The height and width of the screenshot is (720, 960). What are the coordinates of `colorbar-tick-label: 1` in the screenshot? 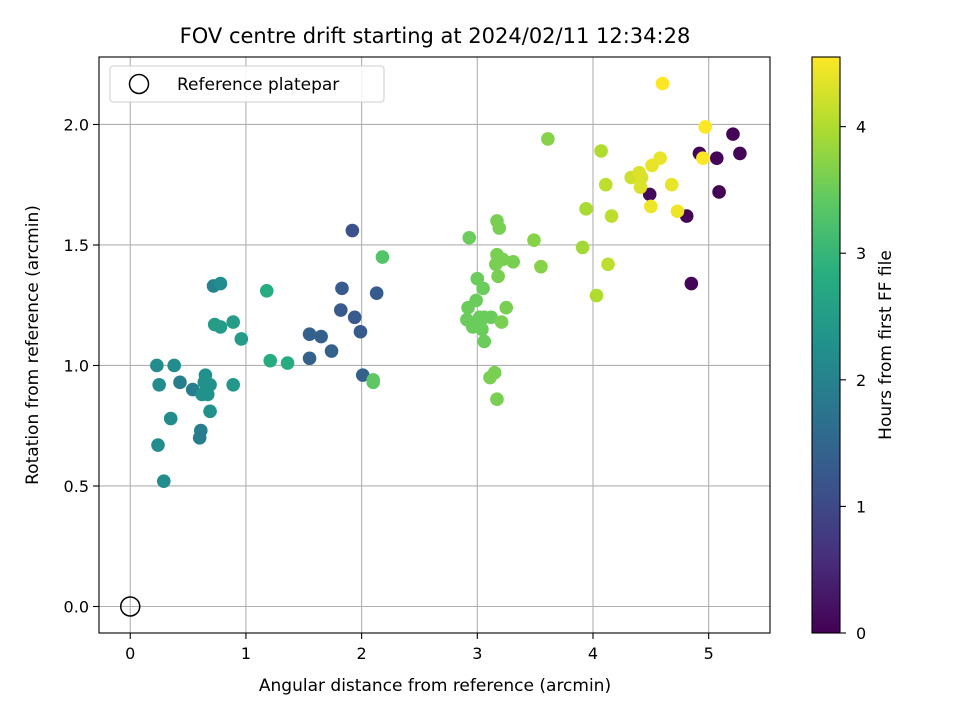 It's located at (861, 506).